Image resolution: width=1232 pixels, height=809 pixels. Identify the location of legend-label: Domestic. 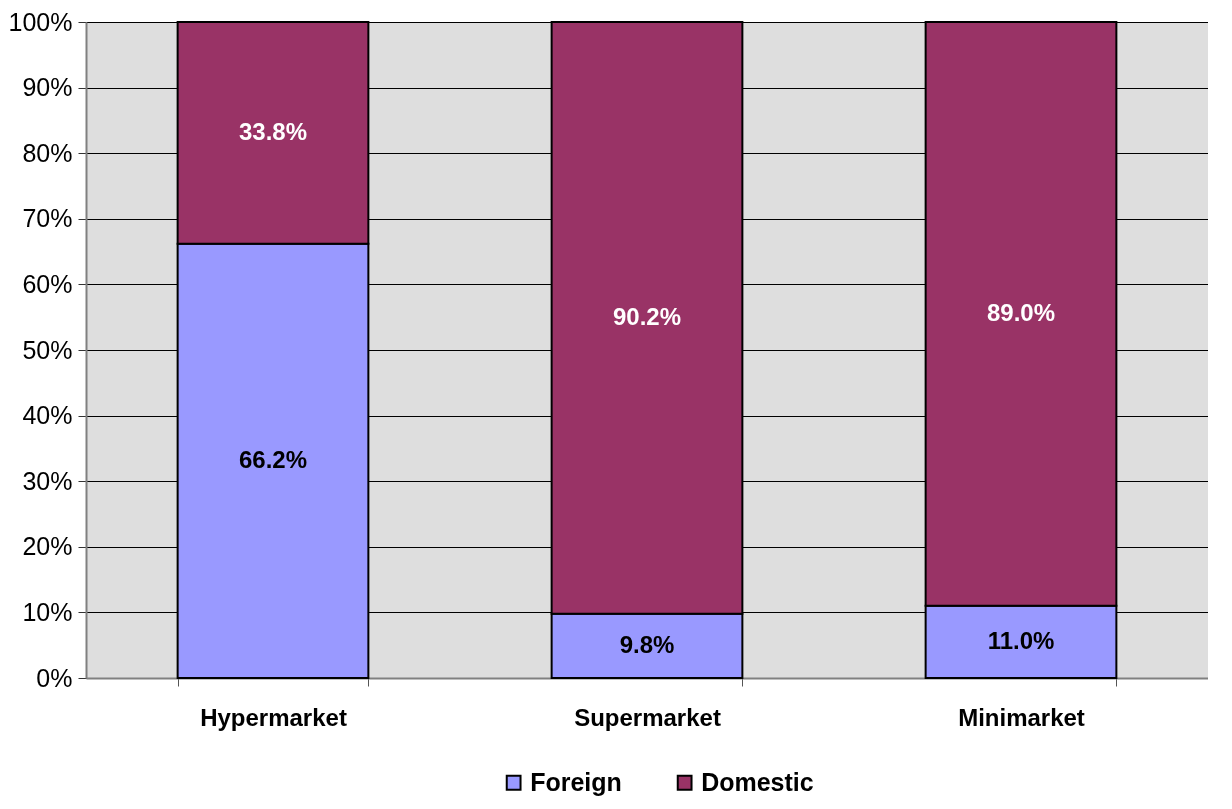
(757, 781).